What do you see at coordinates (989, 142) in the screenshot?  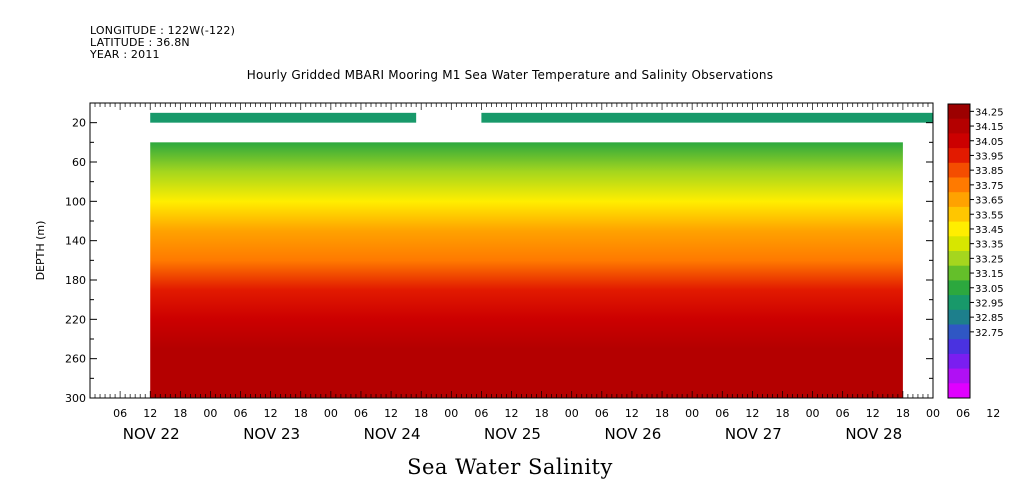 I see `colorbar-label: 34.05` at bounding box center [989, 142].